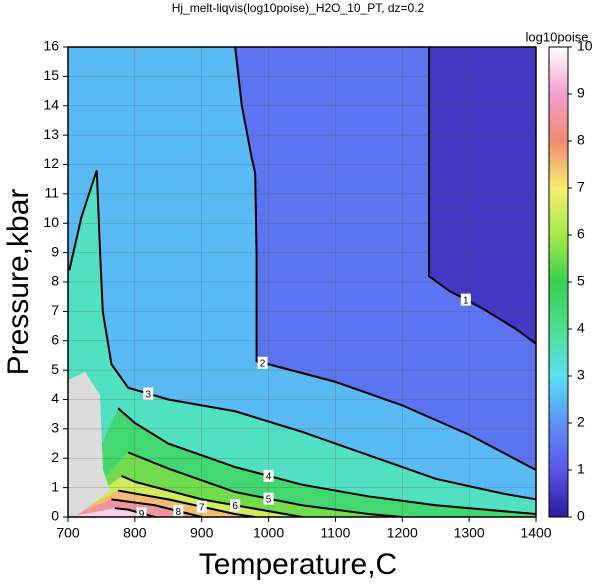 The height and width of the screenshot is (587, 596). I want to click on y-tick-label: 7, so click(55, 310).